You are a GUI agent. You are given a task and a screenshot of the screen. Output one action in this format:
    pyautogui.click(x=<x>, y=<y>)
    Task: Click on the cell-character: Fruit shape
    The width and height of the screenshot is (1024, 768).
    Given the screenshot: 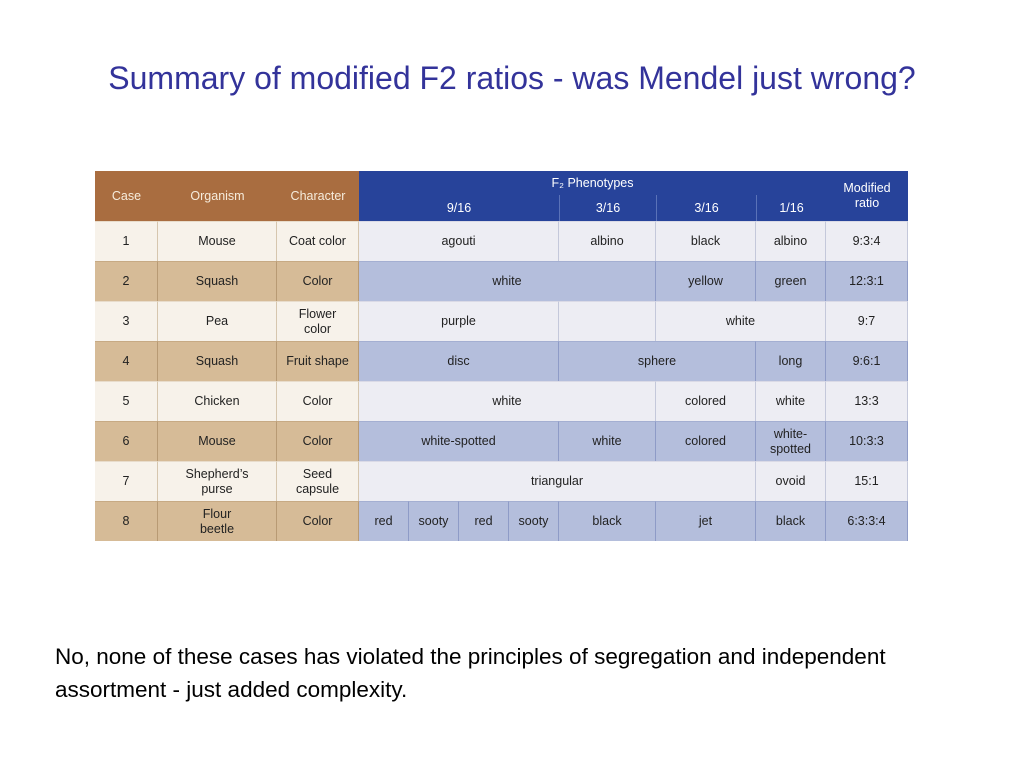 What is the action you would take?
    pyautogui.click(x=318, y=361)
    